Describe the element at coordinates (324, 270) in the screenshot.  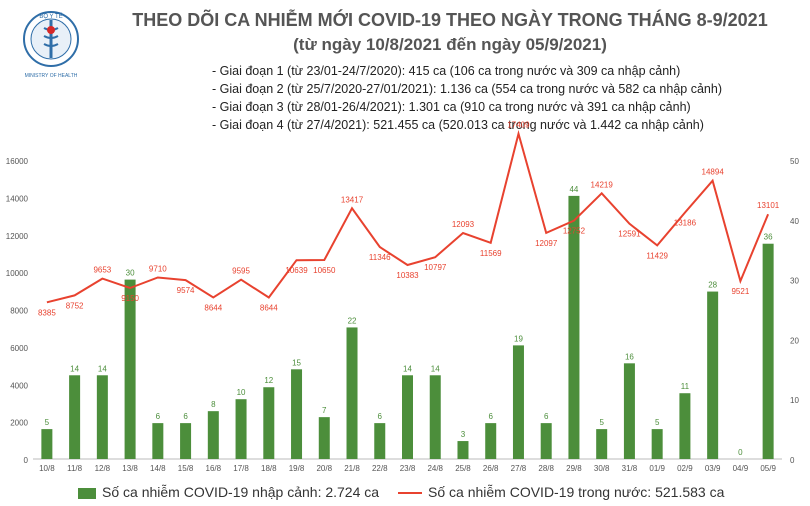
I see `line-value-label: 10650` at that location.